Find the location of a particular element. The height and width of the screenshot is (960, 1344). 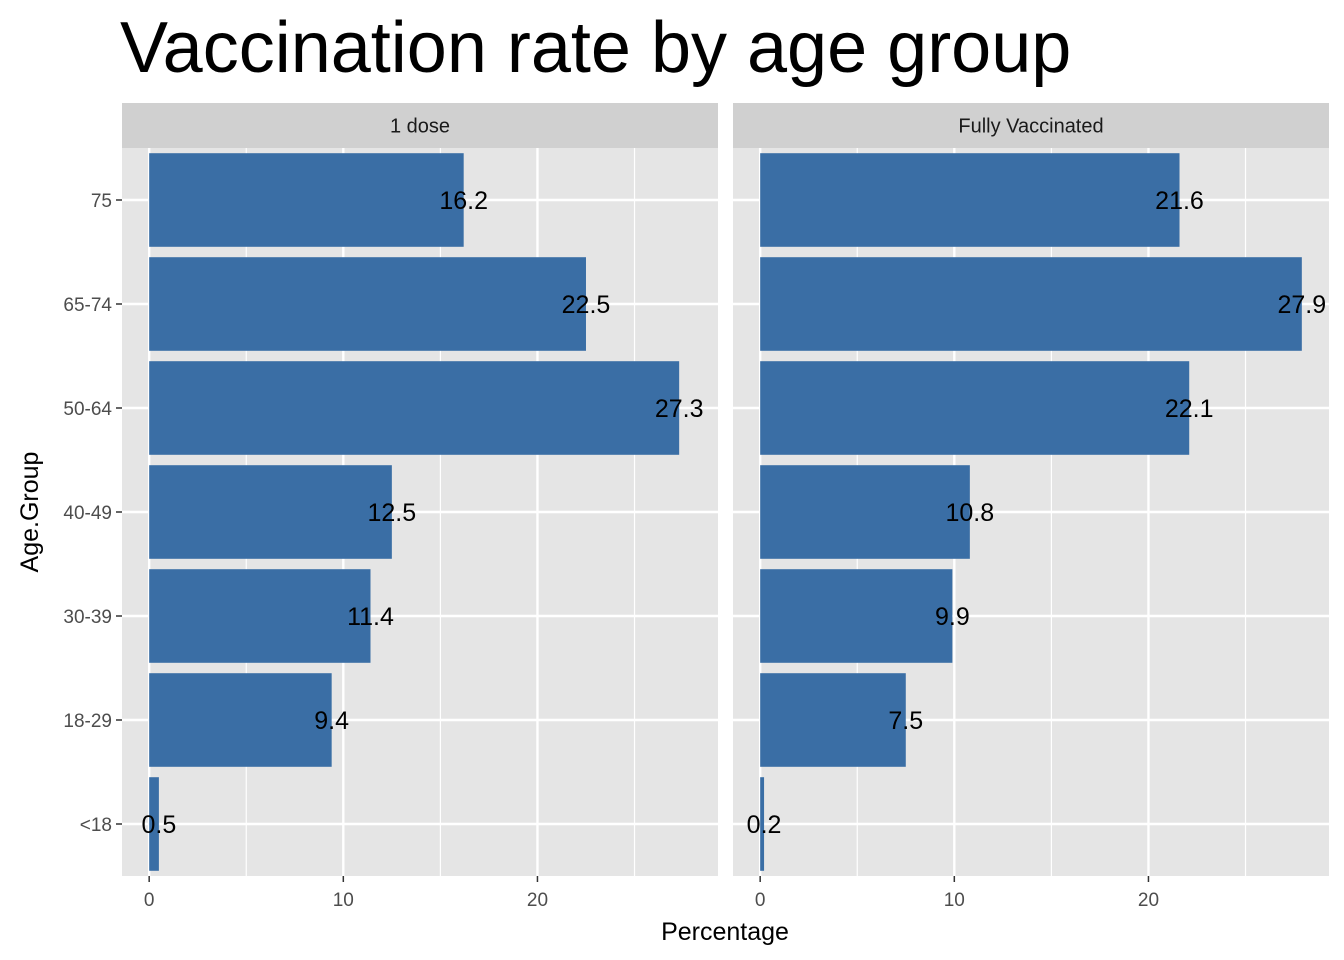

data-label: 0.2 is located at coordinates (764, 825).